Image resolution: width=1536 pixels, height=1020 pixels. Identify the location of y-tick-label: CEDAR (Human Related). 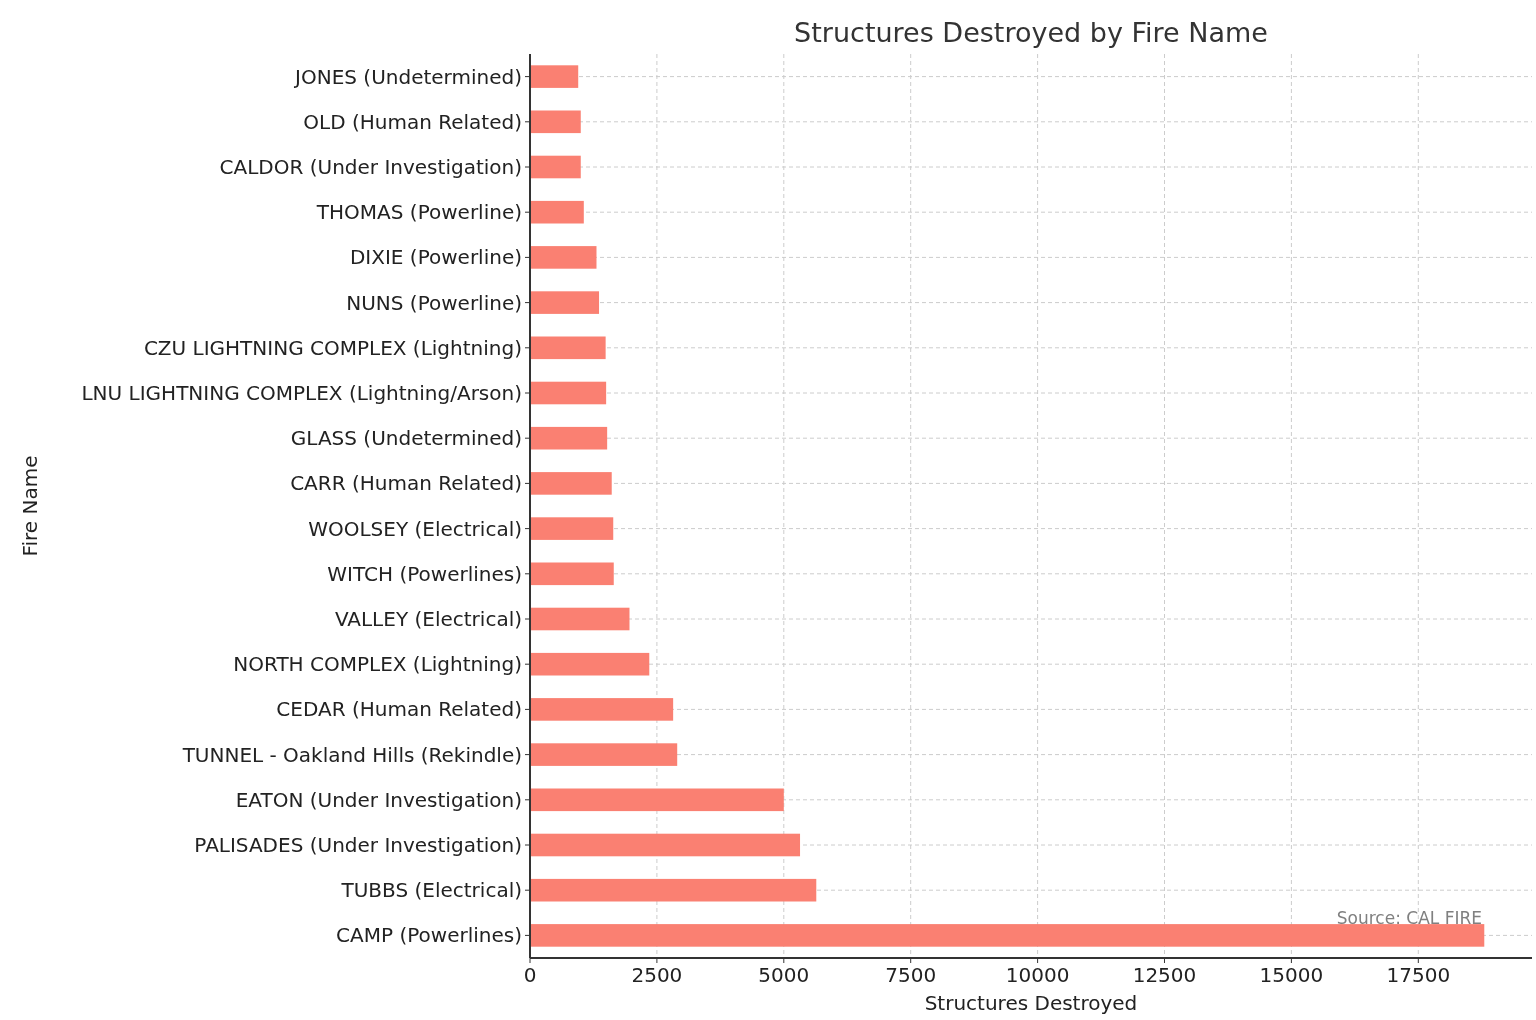
(399, 709).